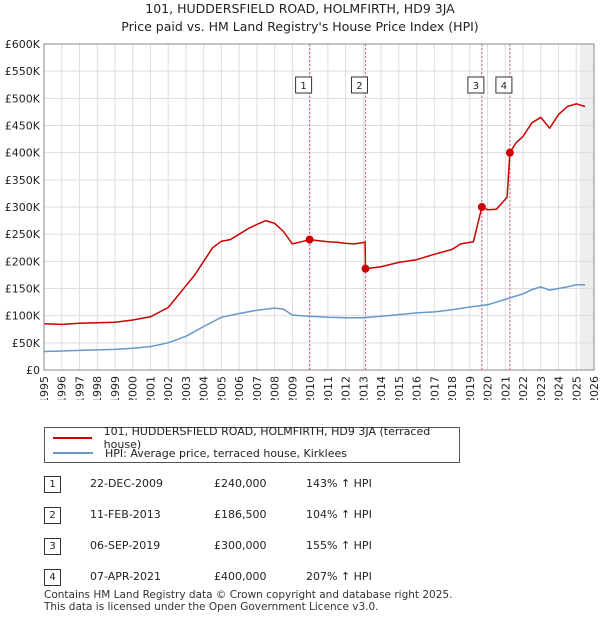  Describe the element at coordinates (23, 261) in the screenshot. I see `y-tick-label: £200K` at that location.